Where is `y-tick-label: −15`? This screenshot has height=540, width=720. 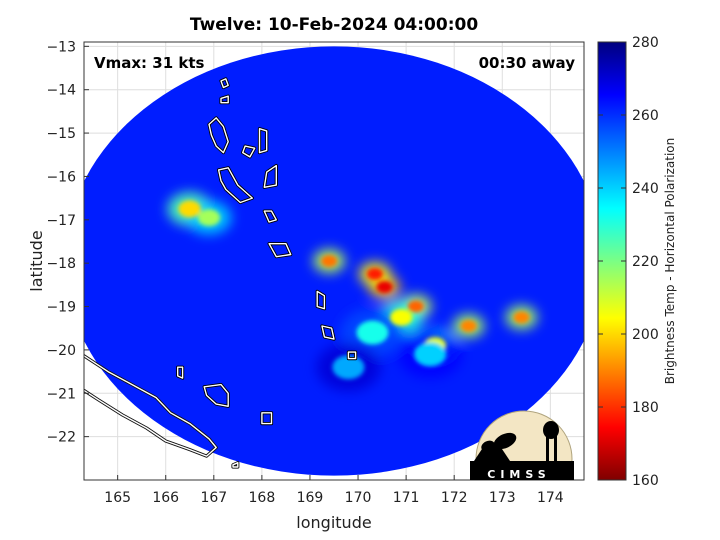
y-tick-label: −15 is located at coordinates (61, 134).